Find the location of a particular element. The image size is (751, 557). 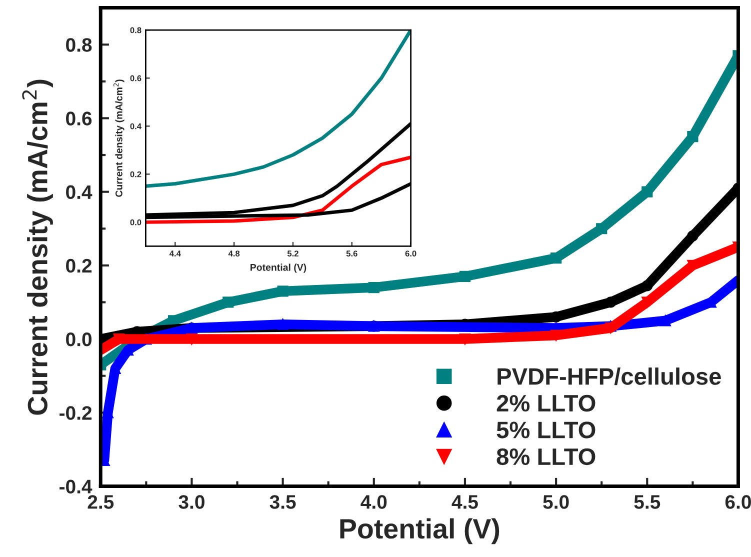

x-tick-label: 5.2 is located at coordinates (292, 253).